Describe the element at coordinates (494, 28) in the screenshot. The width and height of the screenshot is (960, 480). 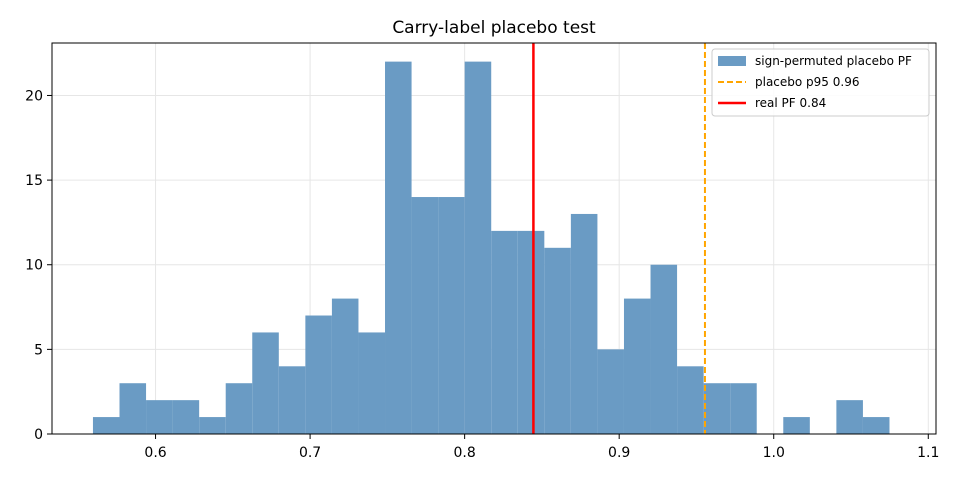
I see `chart-title: Carry-label placebo test` at that location.